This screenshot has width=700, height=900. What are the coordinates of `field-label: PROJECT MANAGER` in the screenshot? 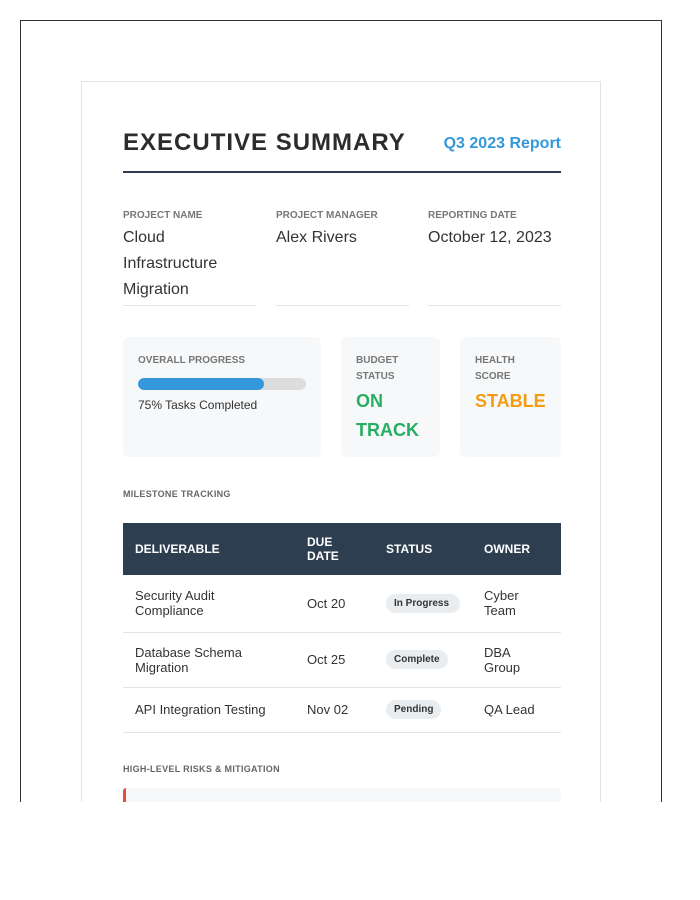 It's located at (327, 215).